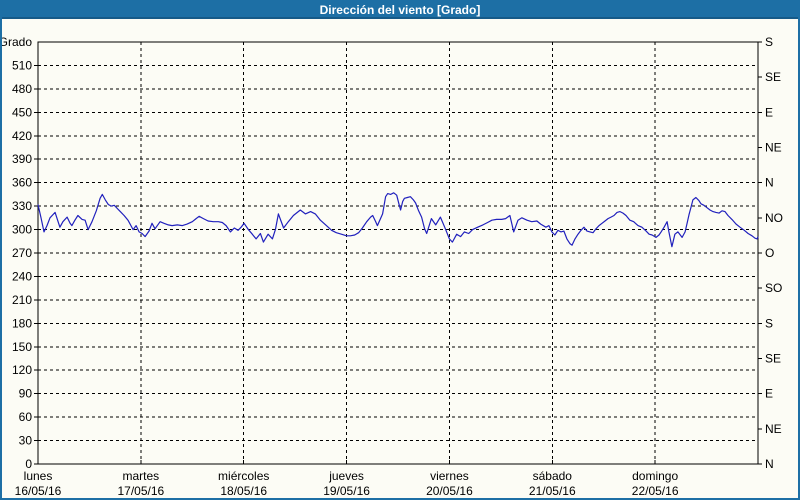 The width and height of the screenshot is (800, 500). What do you see at coordinates (22, 230) in the screenshot?
I see `y-tick-label: 300` at bounding box center [22, 230].